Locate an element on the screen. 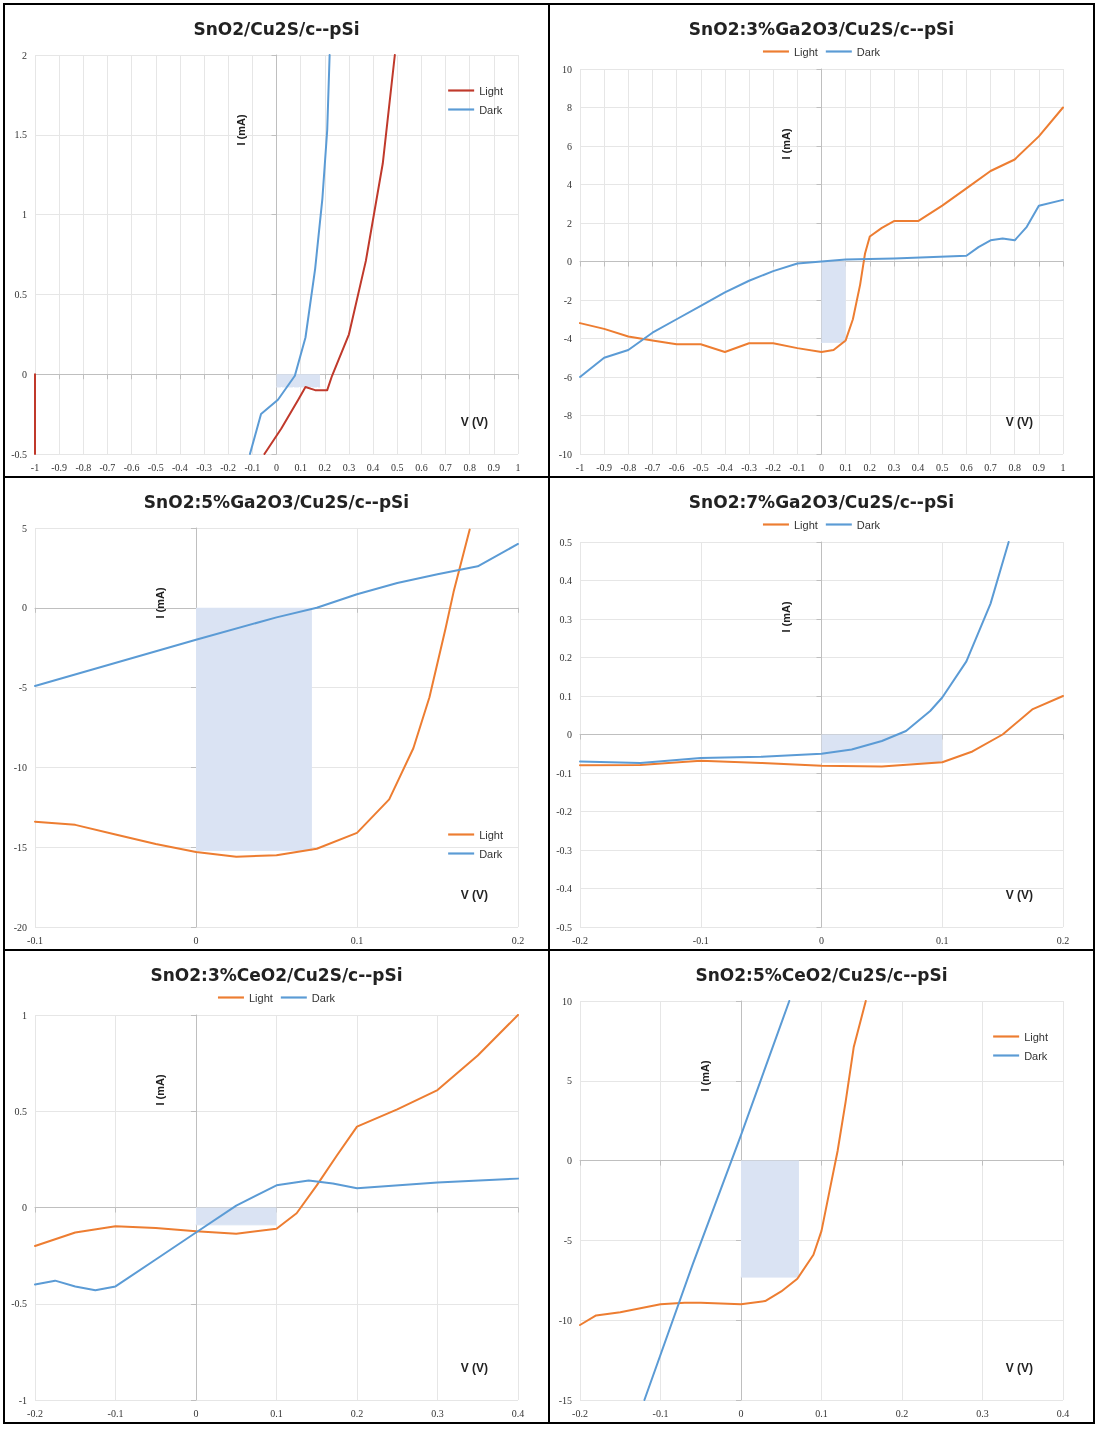 The width and height of the screenshot is (1096, 1443). y-tick-label: 2 is located at coordinates (24, 55).